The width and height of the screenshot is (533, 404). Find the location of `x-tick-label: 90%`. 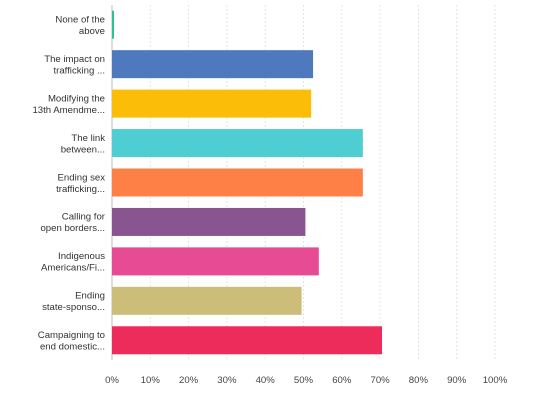

x-tick-label: 90% is located at coordinates (457, 380).